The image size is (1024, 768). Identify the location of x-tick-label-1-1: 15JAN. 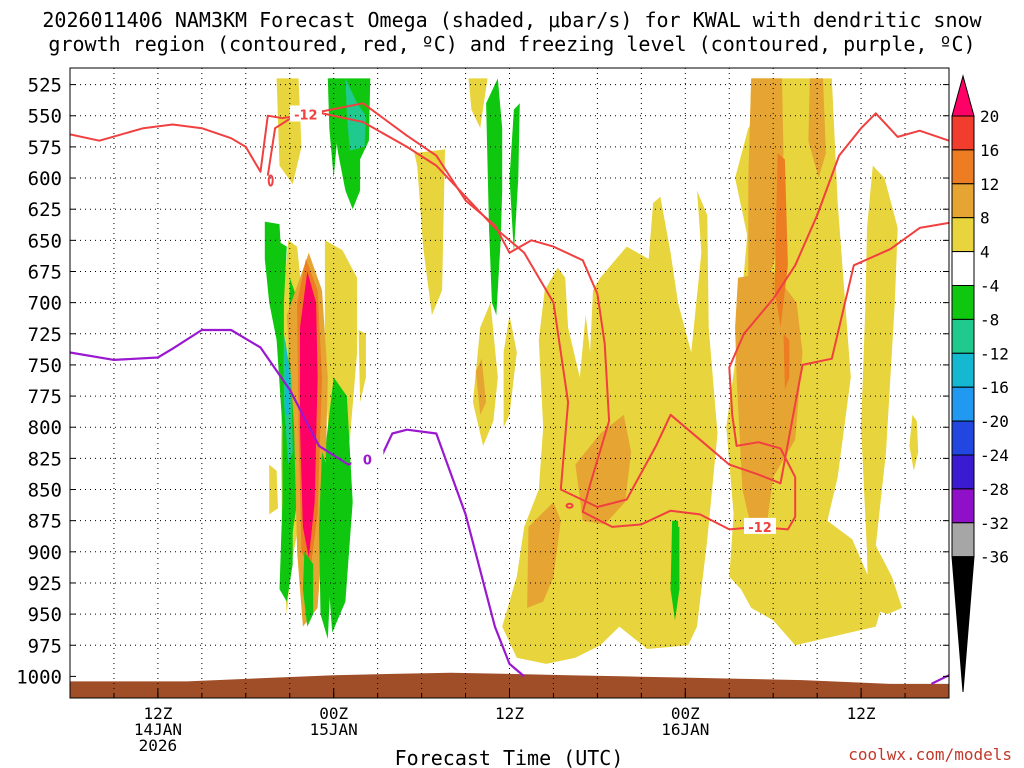
(334, 729).